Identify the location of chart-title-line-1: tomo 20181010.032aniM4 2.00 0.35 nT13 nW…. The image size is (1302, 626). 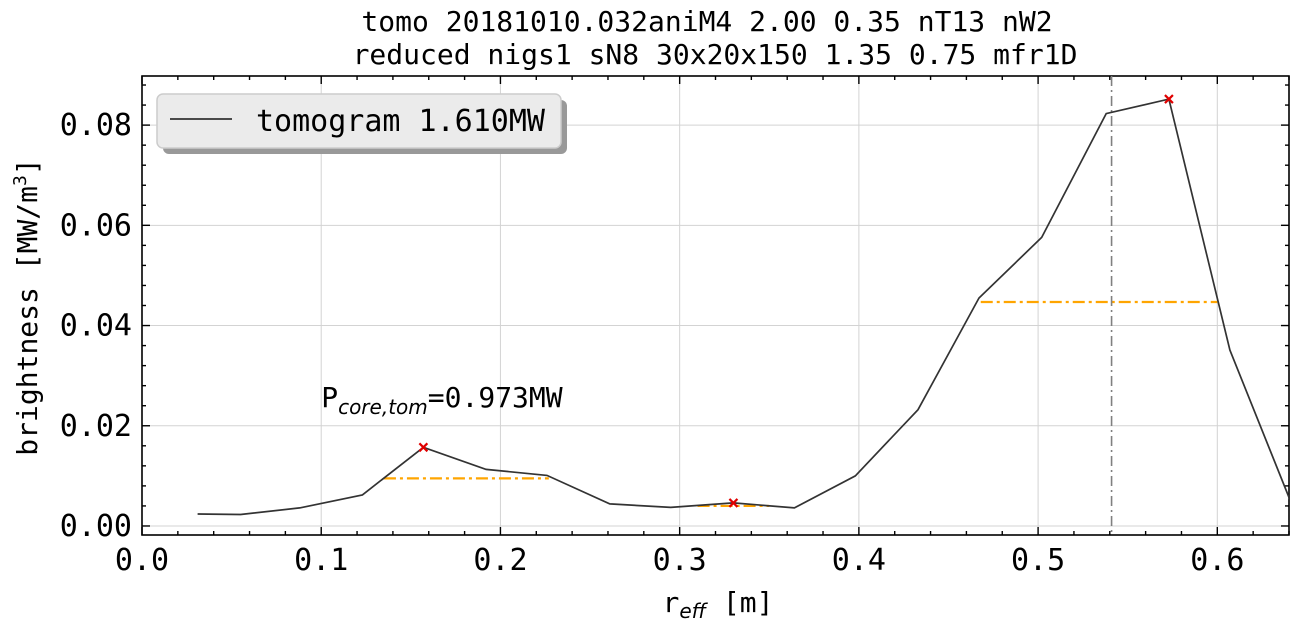
(706, 21).